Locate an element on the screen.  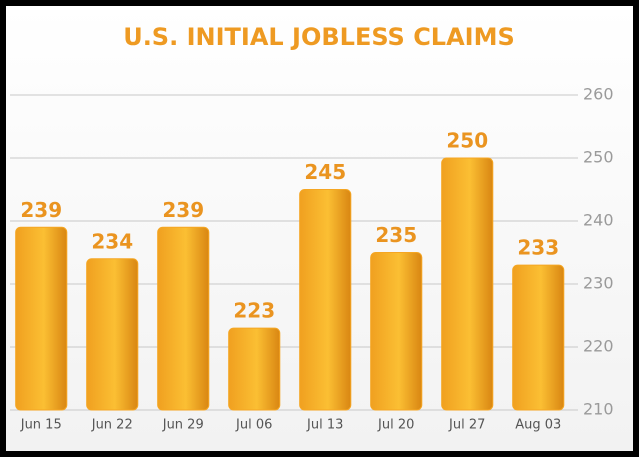
x-tick-label: Jul 20 is located at coordinates (395, 425).